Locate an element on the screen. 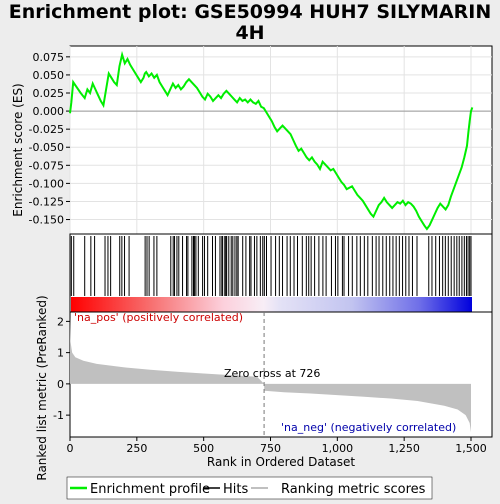 This screenshot has height=504, width=500. x-axis-label: Rank in Ordered Dataset is located at coordinates (281, 462).